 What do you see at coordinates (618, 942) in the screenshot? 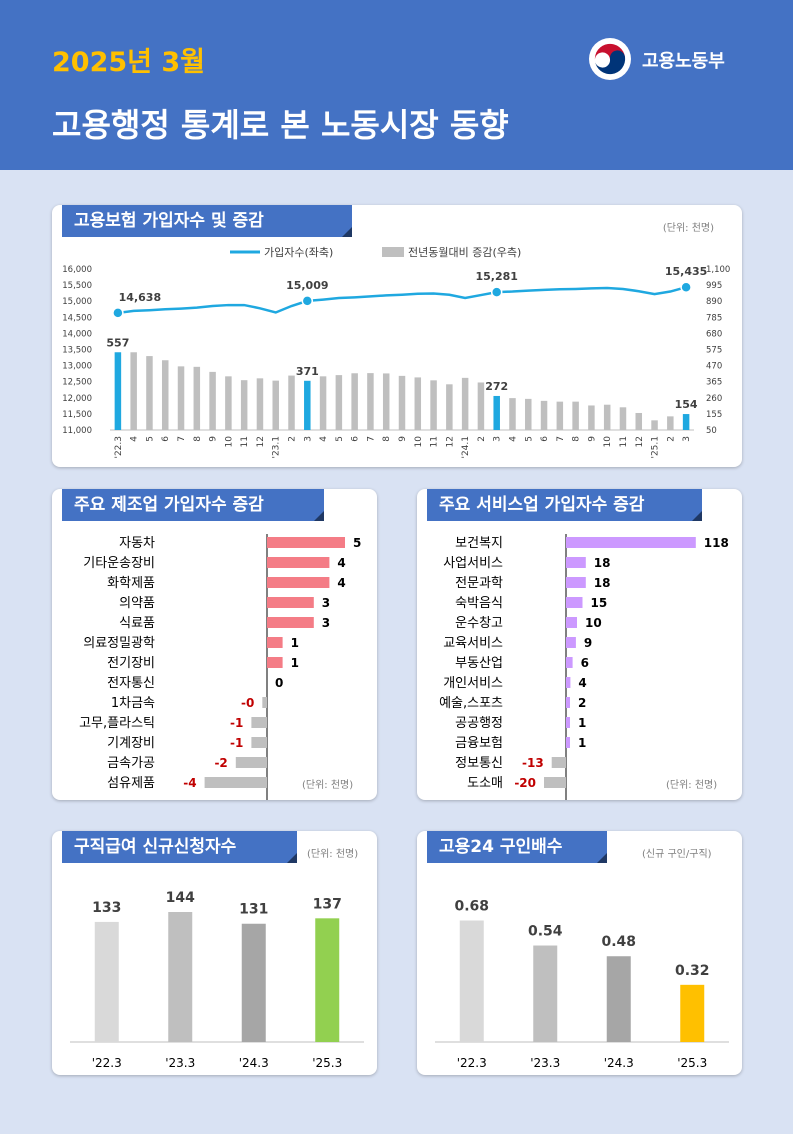
I see `bar-data-label: 0.48` at bounding box center [618, 942].